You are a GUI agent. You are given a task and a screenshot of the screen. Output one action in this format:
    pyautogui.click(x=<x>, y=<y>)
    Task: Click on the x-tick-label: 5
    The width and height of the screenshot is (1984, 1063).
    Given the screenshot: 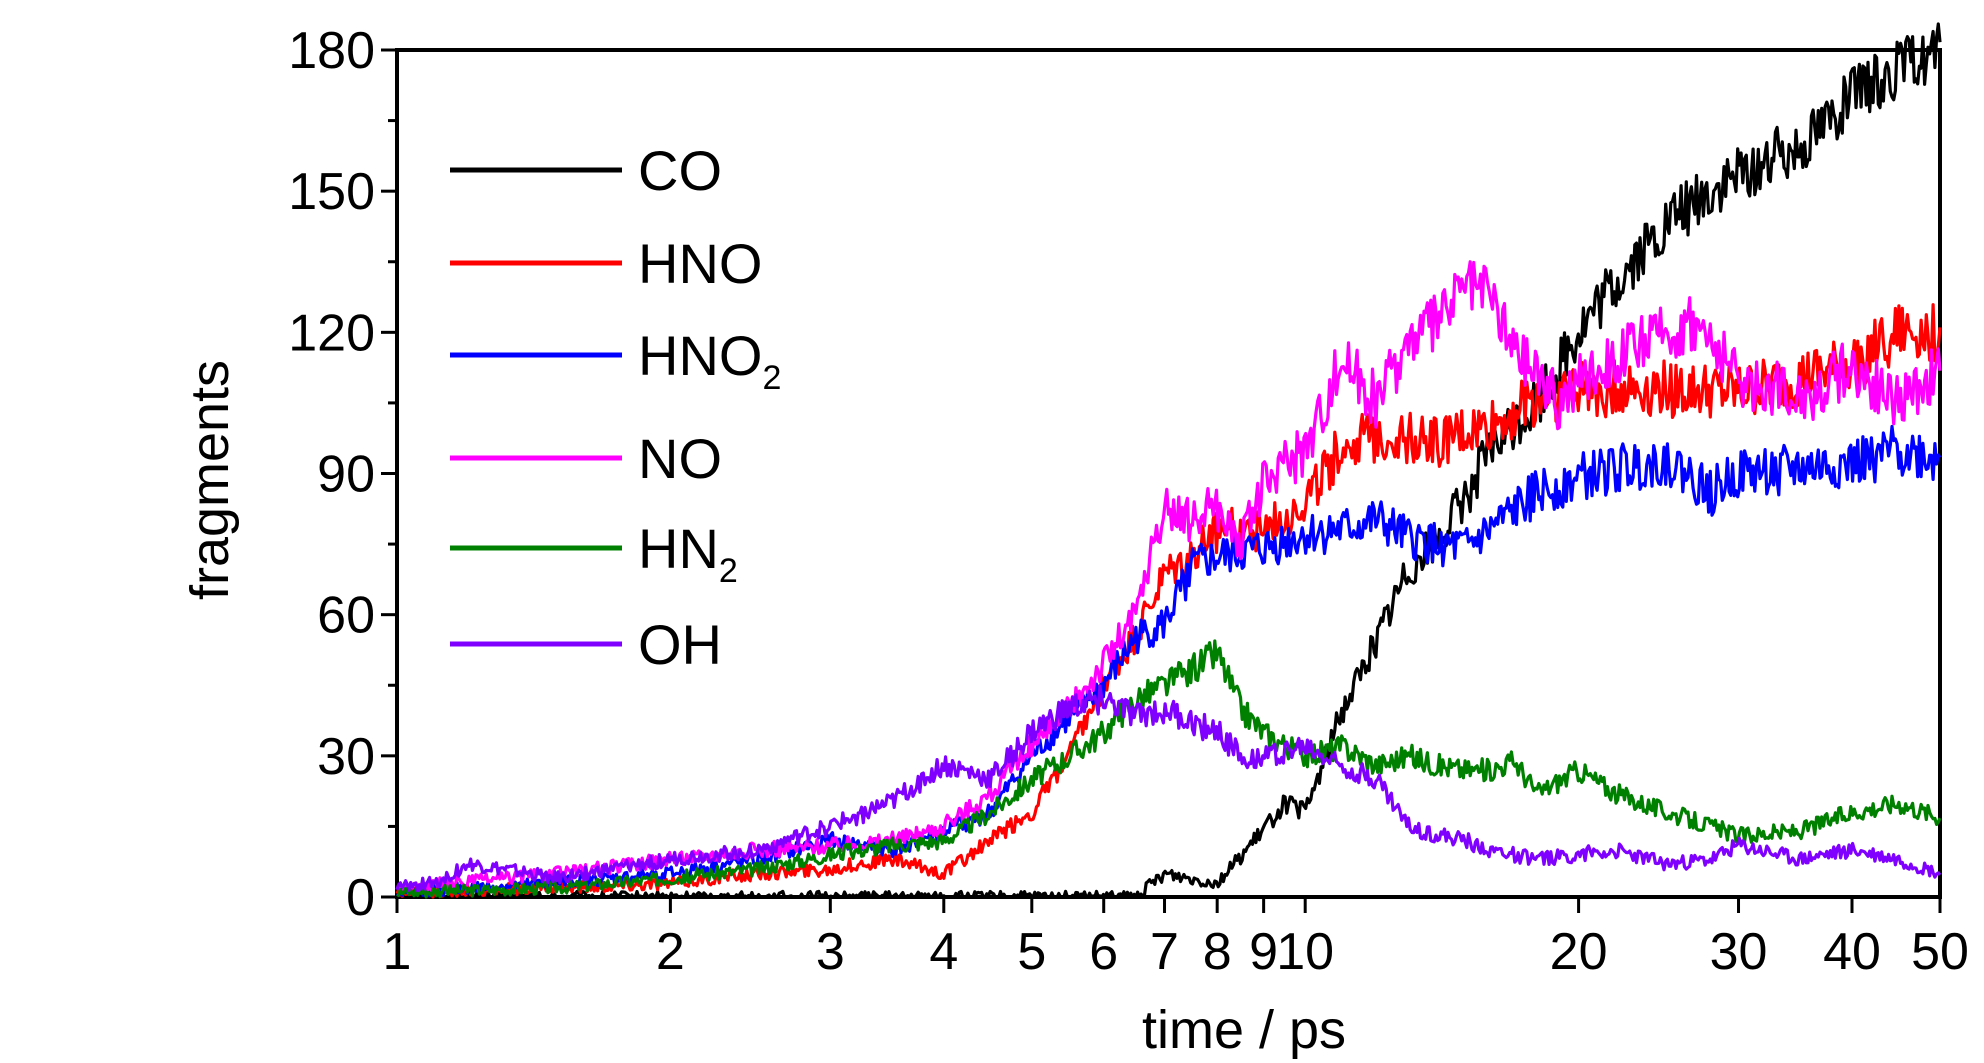 What is the action you would take?
    pyautogui.click(x=1031, y=952)
    